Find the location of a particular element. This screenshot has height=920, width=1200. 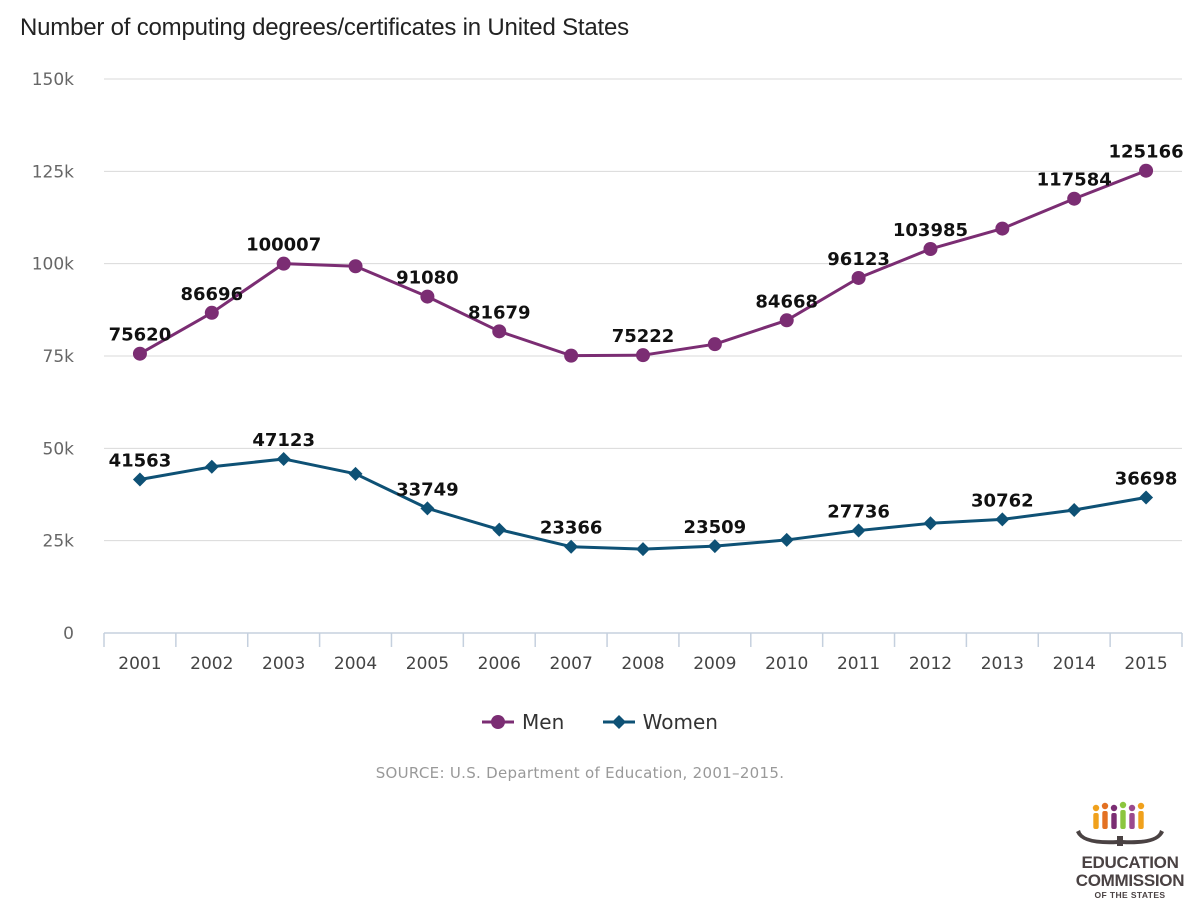

legend-marker-men is located at coordinates (498, 722).